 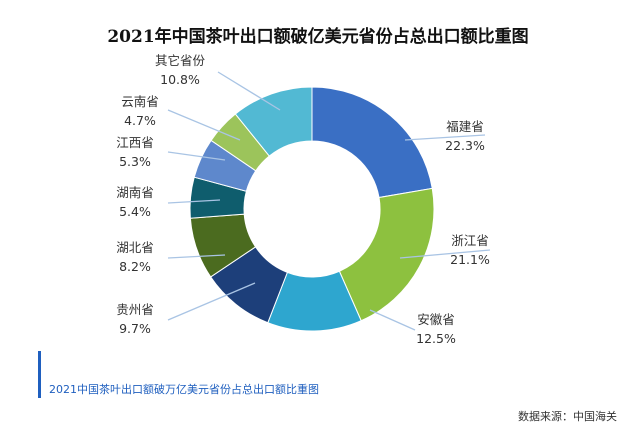 What do you see at coordinates (470, 240) in the screenshot?
I see `slice-name-label: 浙江省` at bounding box center [470, 240].